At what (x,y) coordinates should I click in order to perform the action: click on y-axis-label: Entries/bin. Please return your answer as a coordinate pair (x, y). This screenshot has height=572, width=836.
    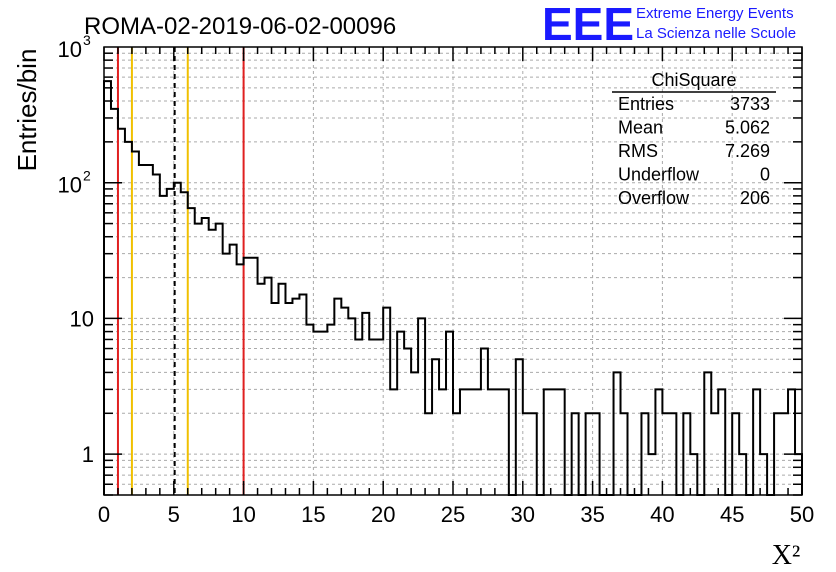
    Looking at the image, I should click on (27, 110).